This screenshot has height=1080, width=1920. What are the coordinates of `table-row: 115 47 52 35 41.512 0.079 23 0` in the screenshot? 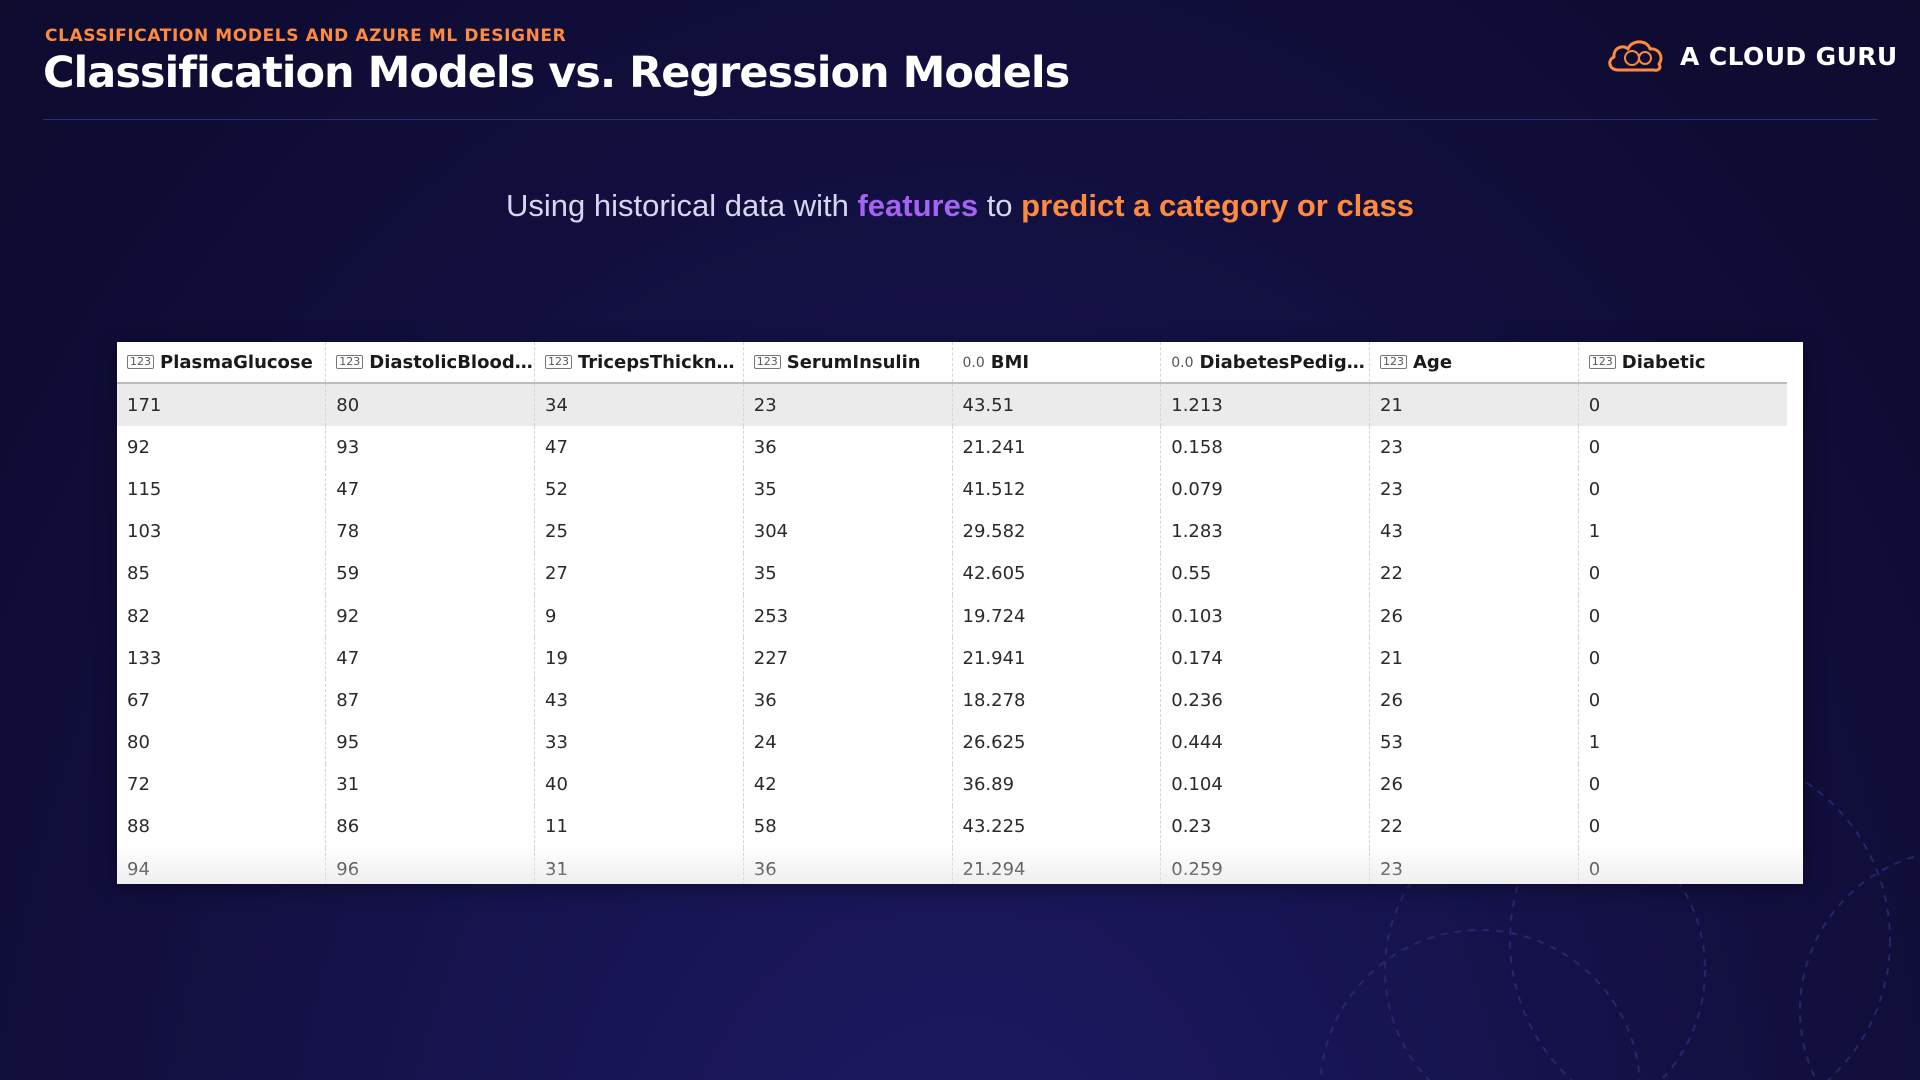 It's located at (952, 489).